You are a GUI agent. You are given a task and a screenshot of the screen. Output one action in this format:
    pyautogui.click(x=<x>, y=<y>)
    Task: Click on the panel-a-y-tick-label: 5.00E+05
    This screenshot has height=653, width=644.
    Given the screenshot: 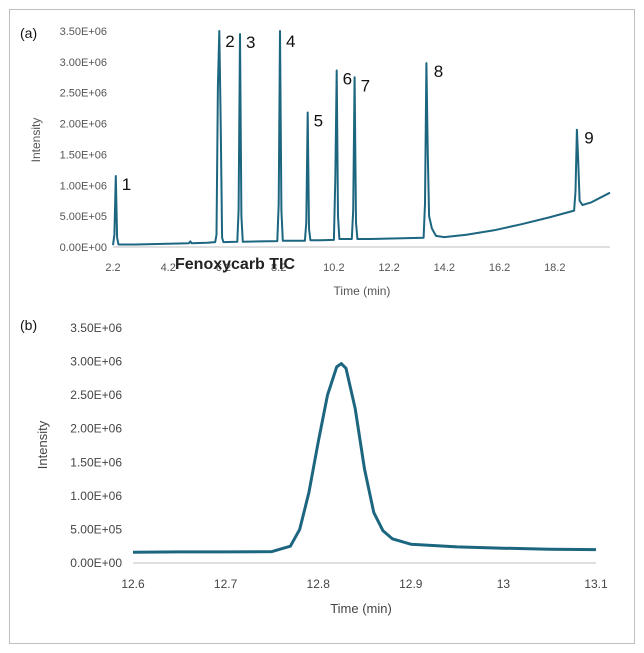 What is the action you would take?
    pyautogui.click(x=83, y=217)
    